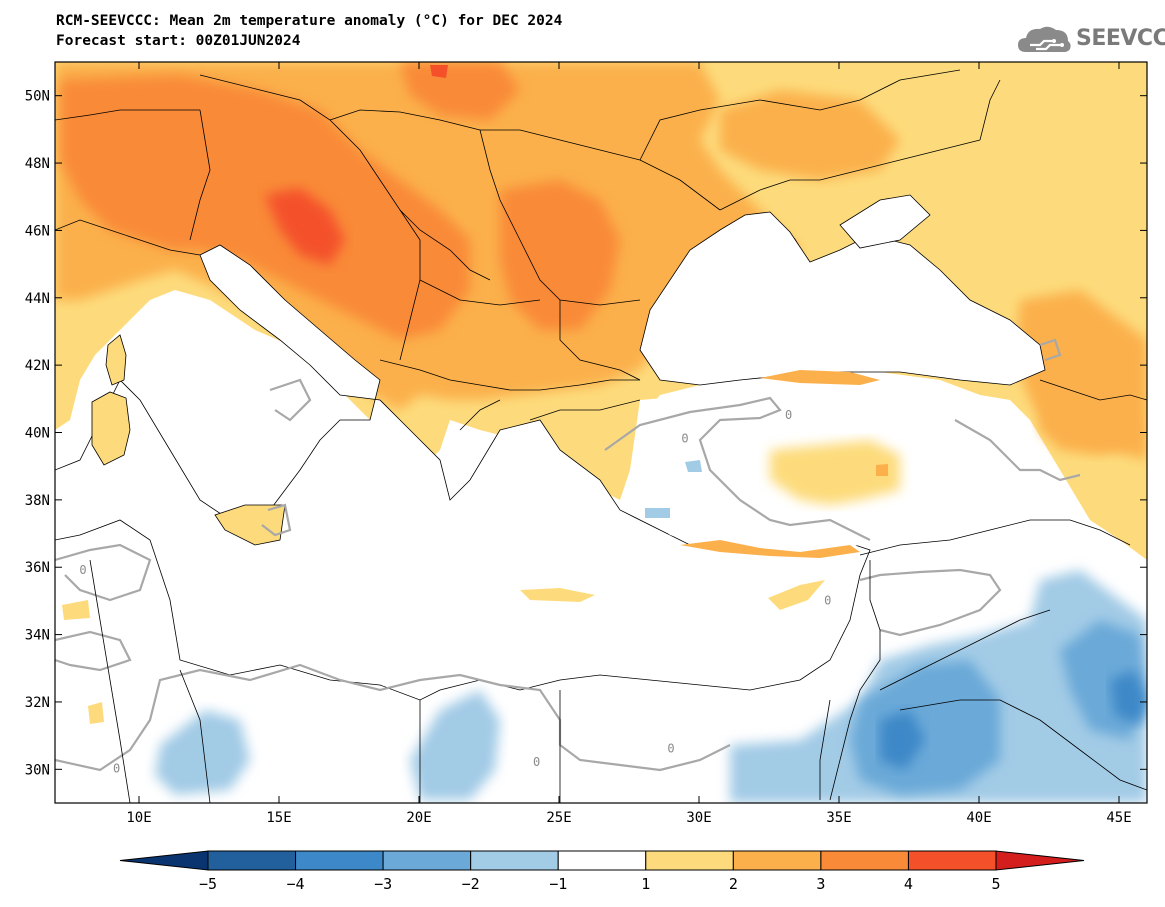  Describe the element at coordinates (657, 513) in the screenshot. I see `anomaly-patch-anatolia` at that location.